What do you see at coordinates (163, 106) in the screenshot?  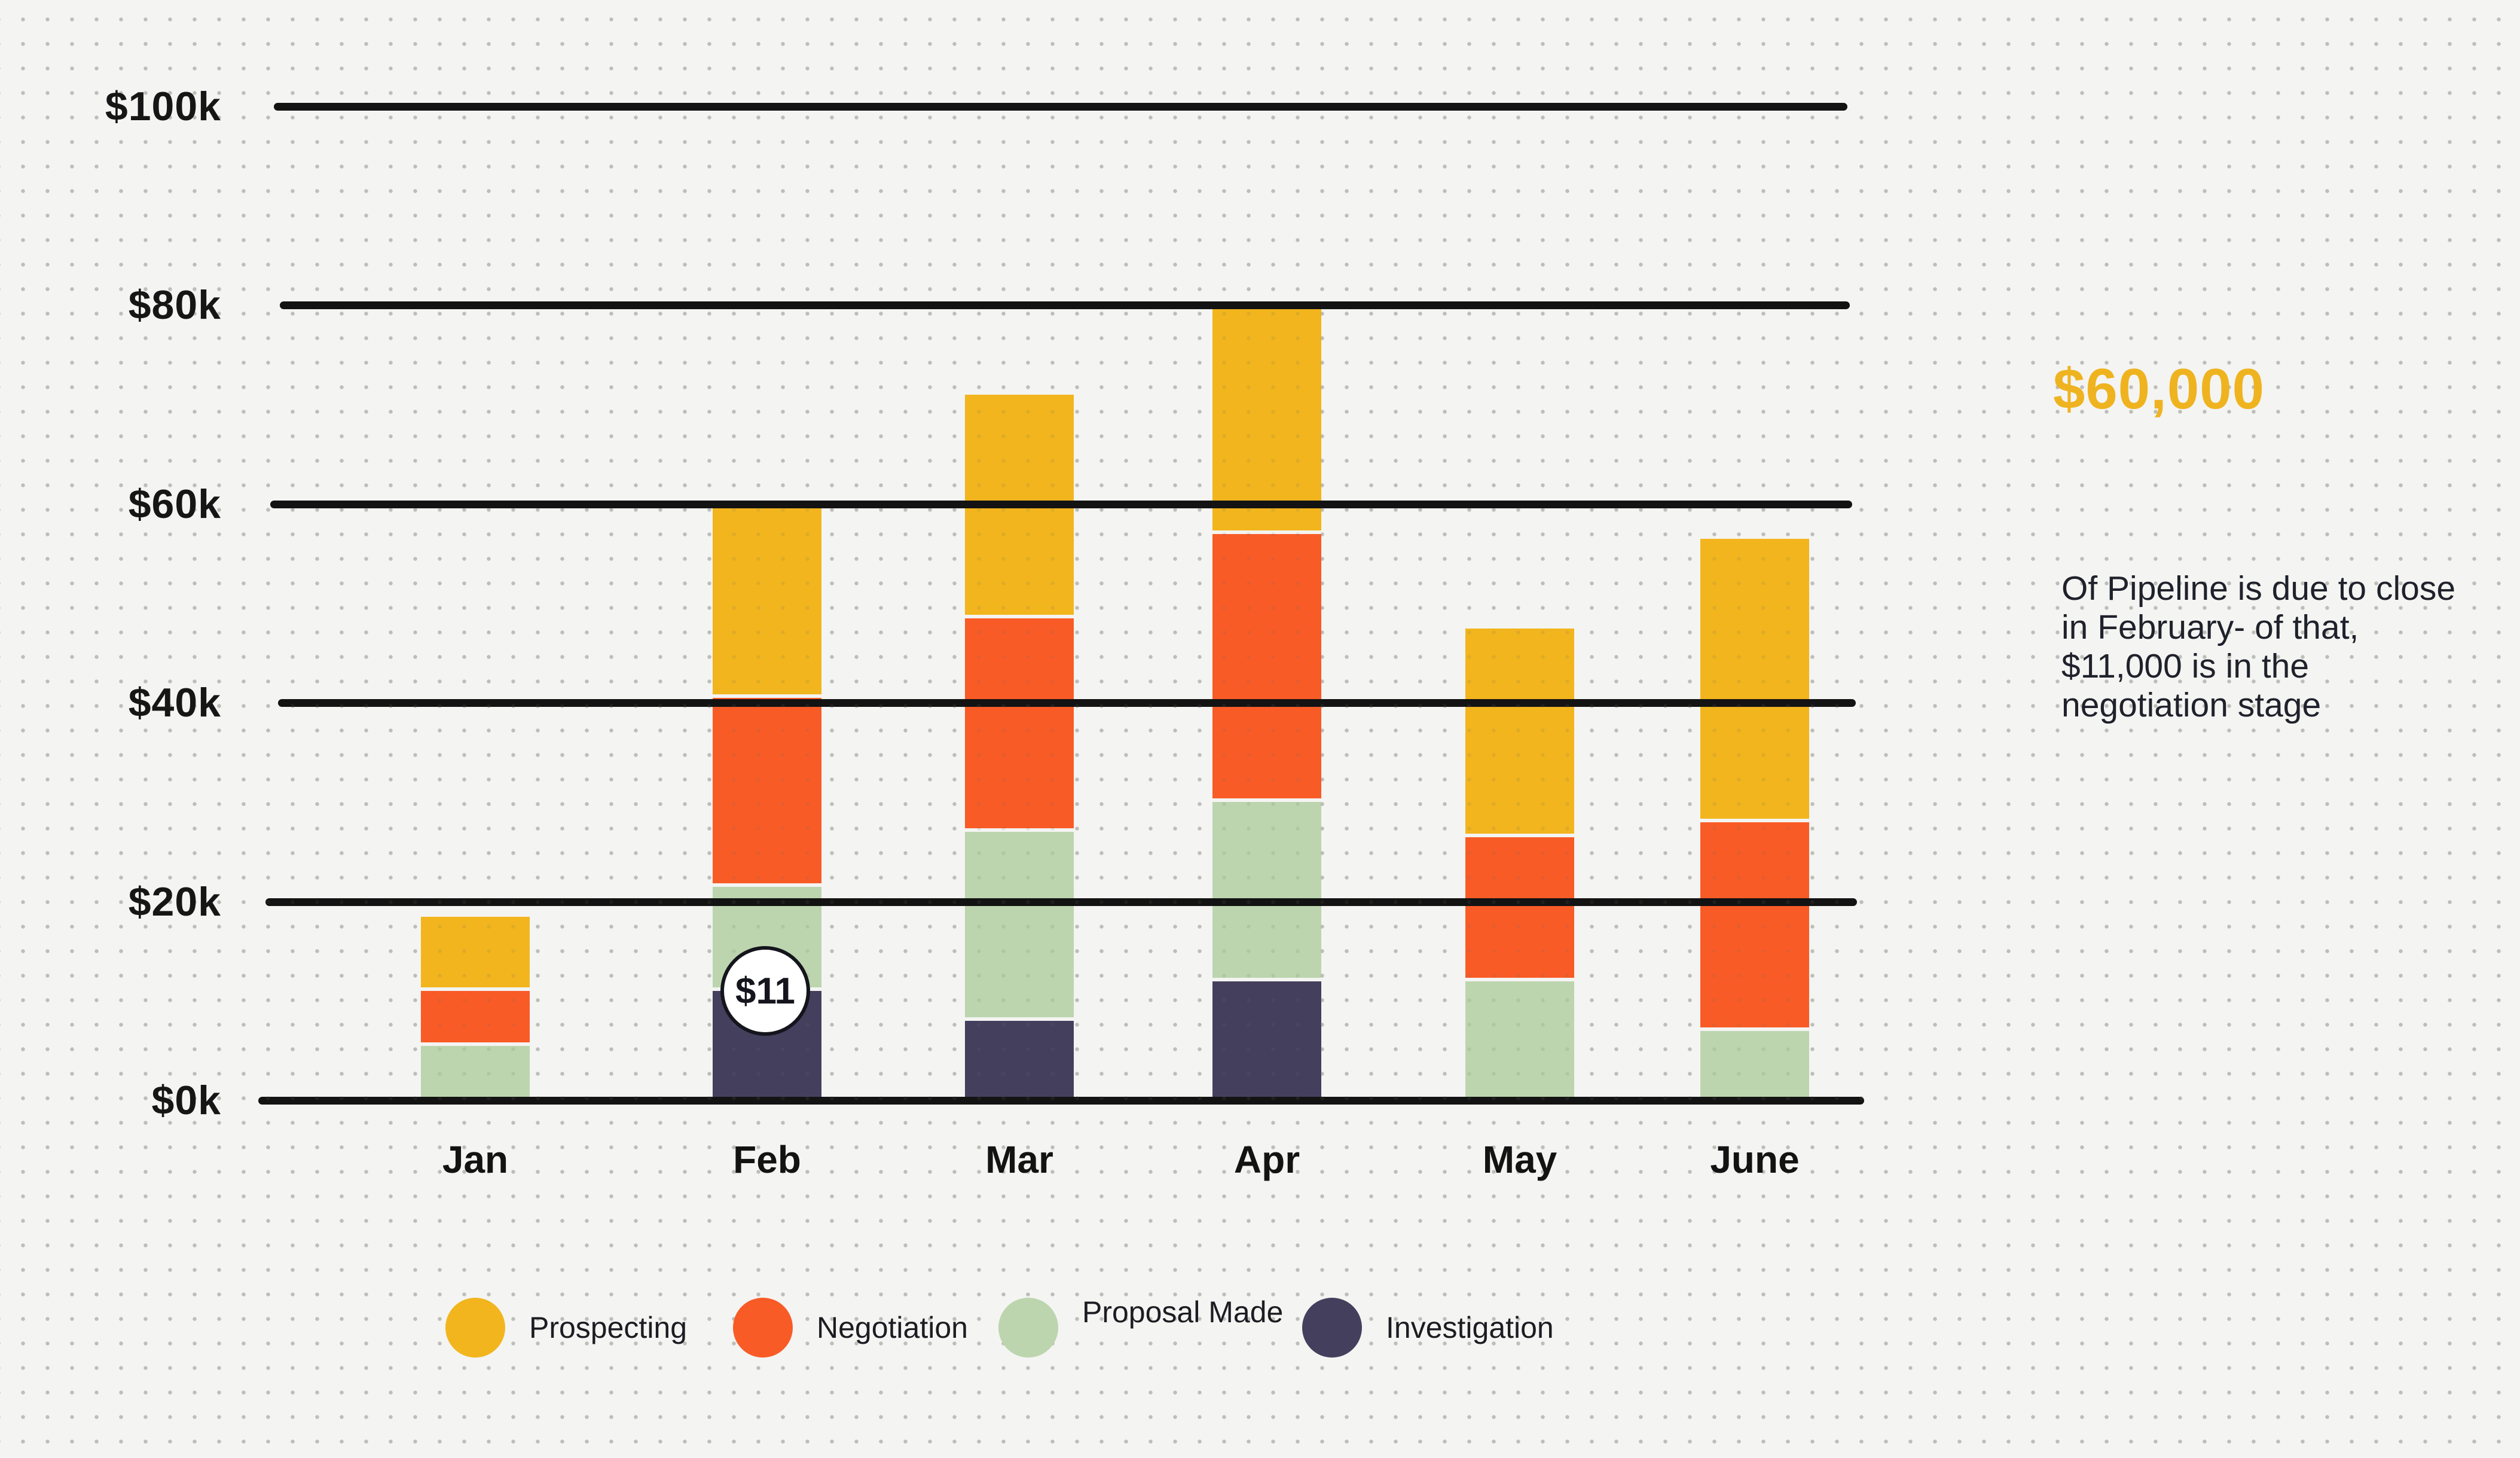 I see `y-axis-tick-label: $100k` at bounding box center [163, 106].